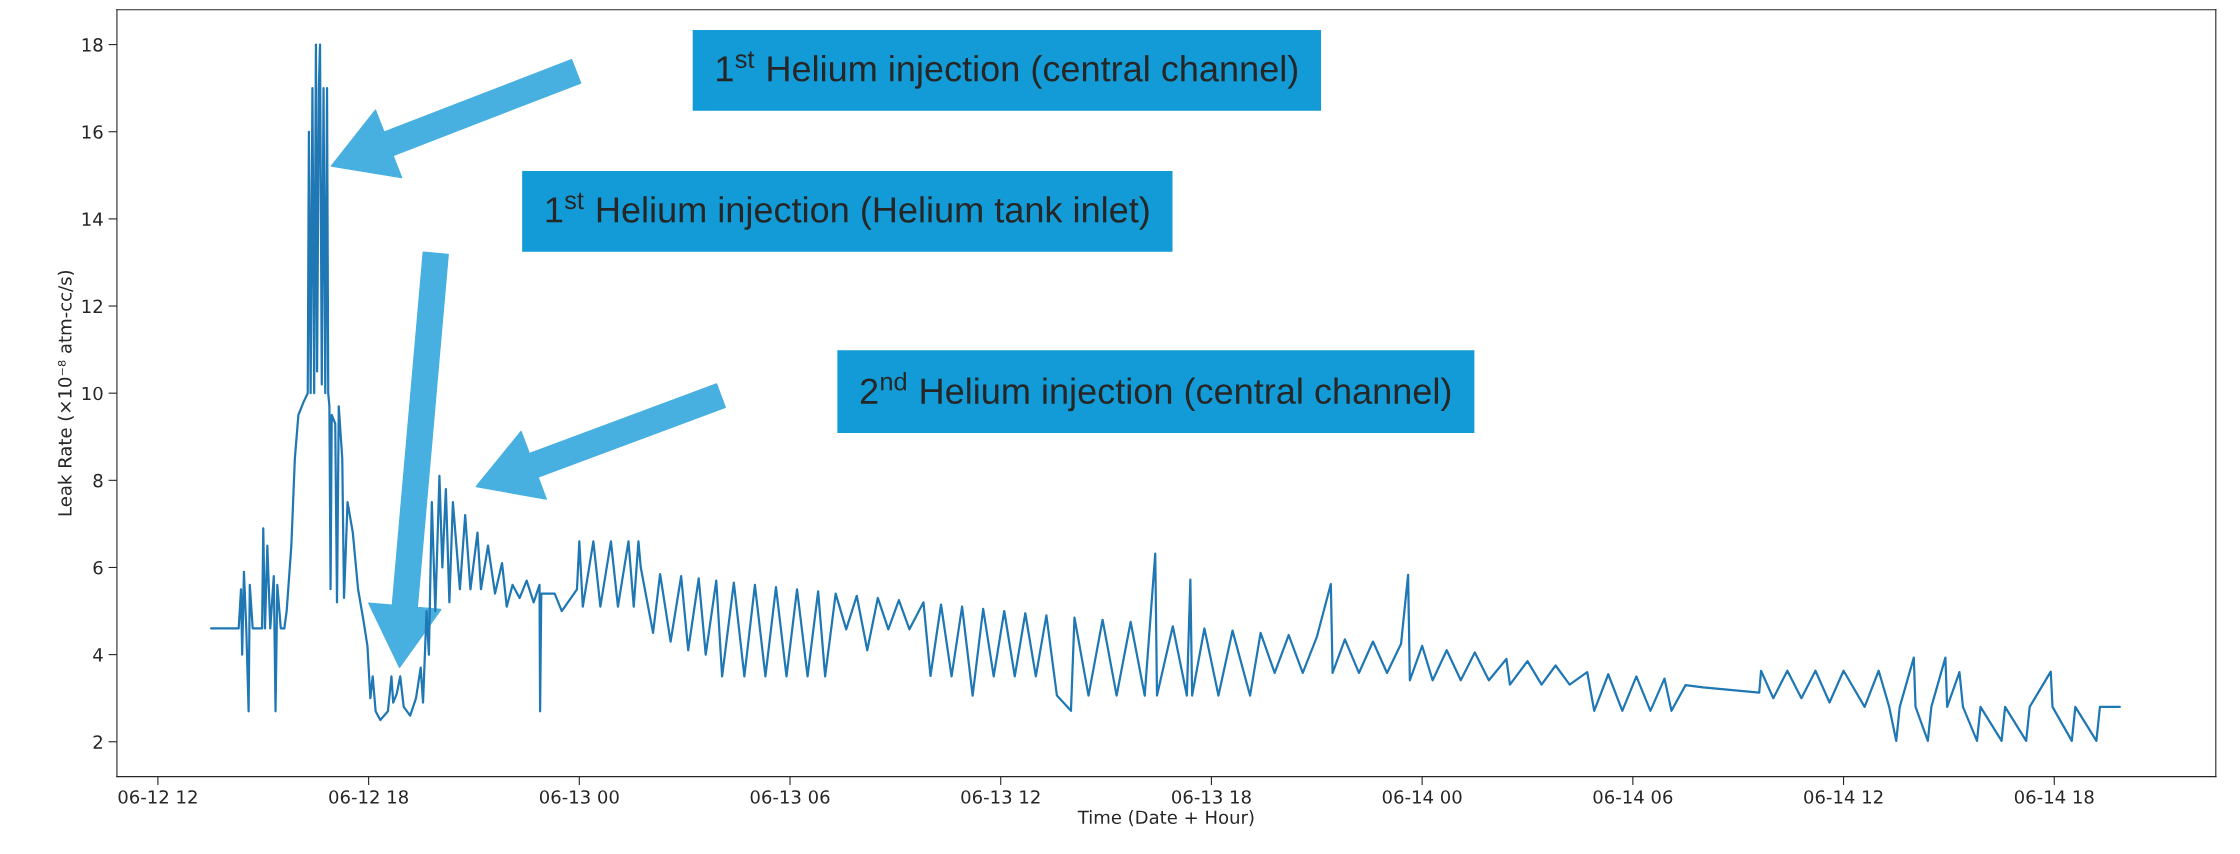 Image resolution: width=2240 pixels, height=854 pixels. Describe the element at coordinates (98, 567) in the screenshot. I see `y-tick-label: 6` at that location.